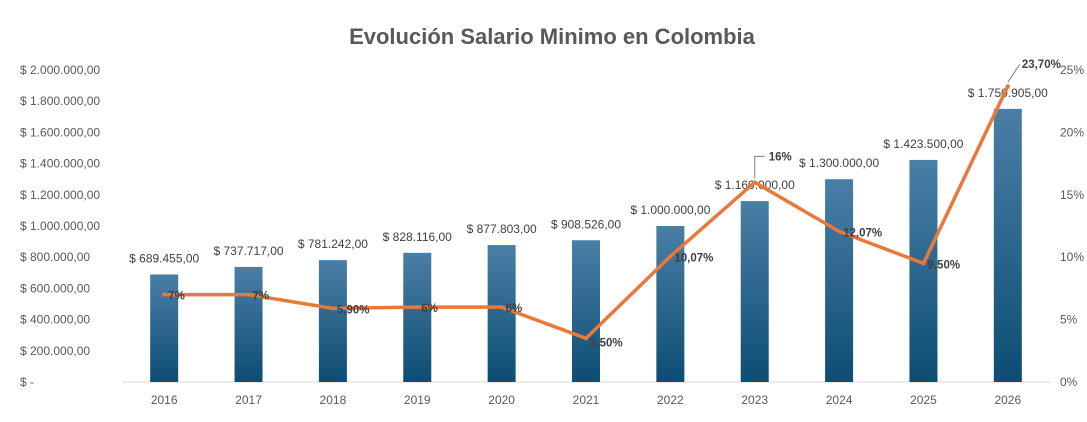  What do you see at coordinates (1072, 132) in the screenshot?
I see `right-tick-label: 20%` at bounding box center [1072, 132].